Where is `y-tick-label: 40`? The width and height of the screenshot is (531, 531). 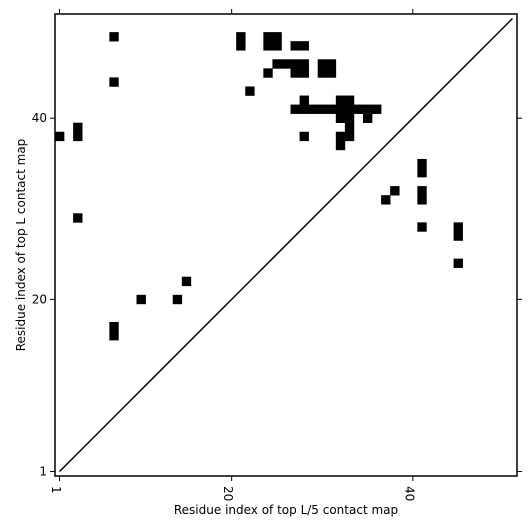 y-tick-label: 40 is located at coordinates (39, 118).